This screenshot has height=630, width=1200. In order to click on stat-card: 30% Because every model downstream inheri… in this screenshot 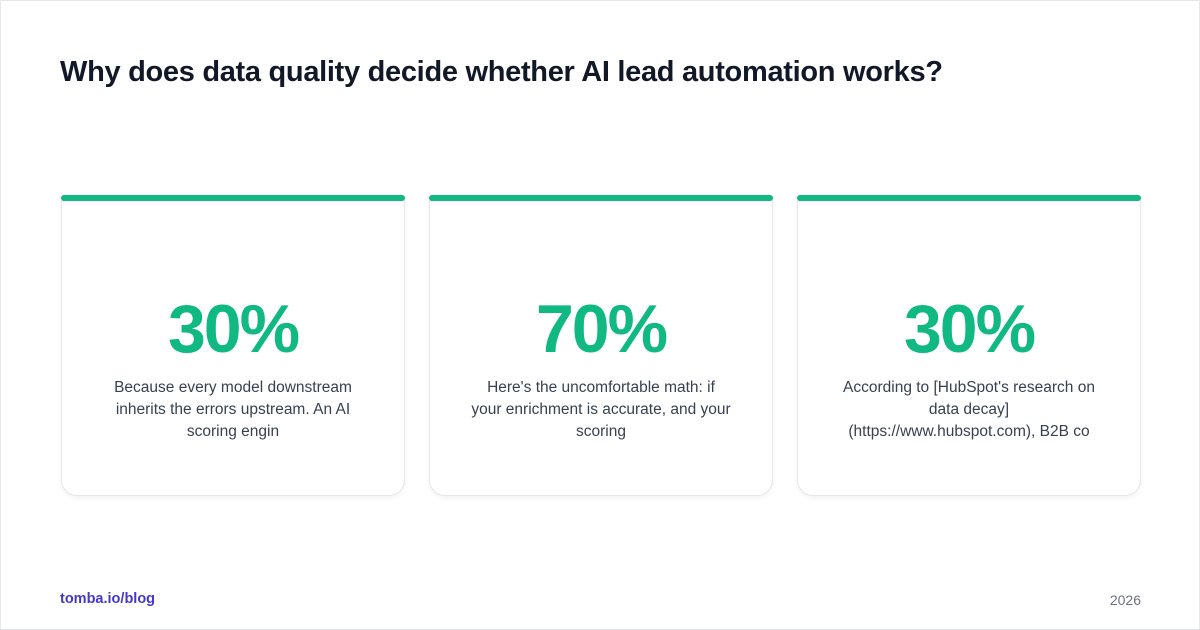, I will do `click(233, 345)`.